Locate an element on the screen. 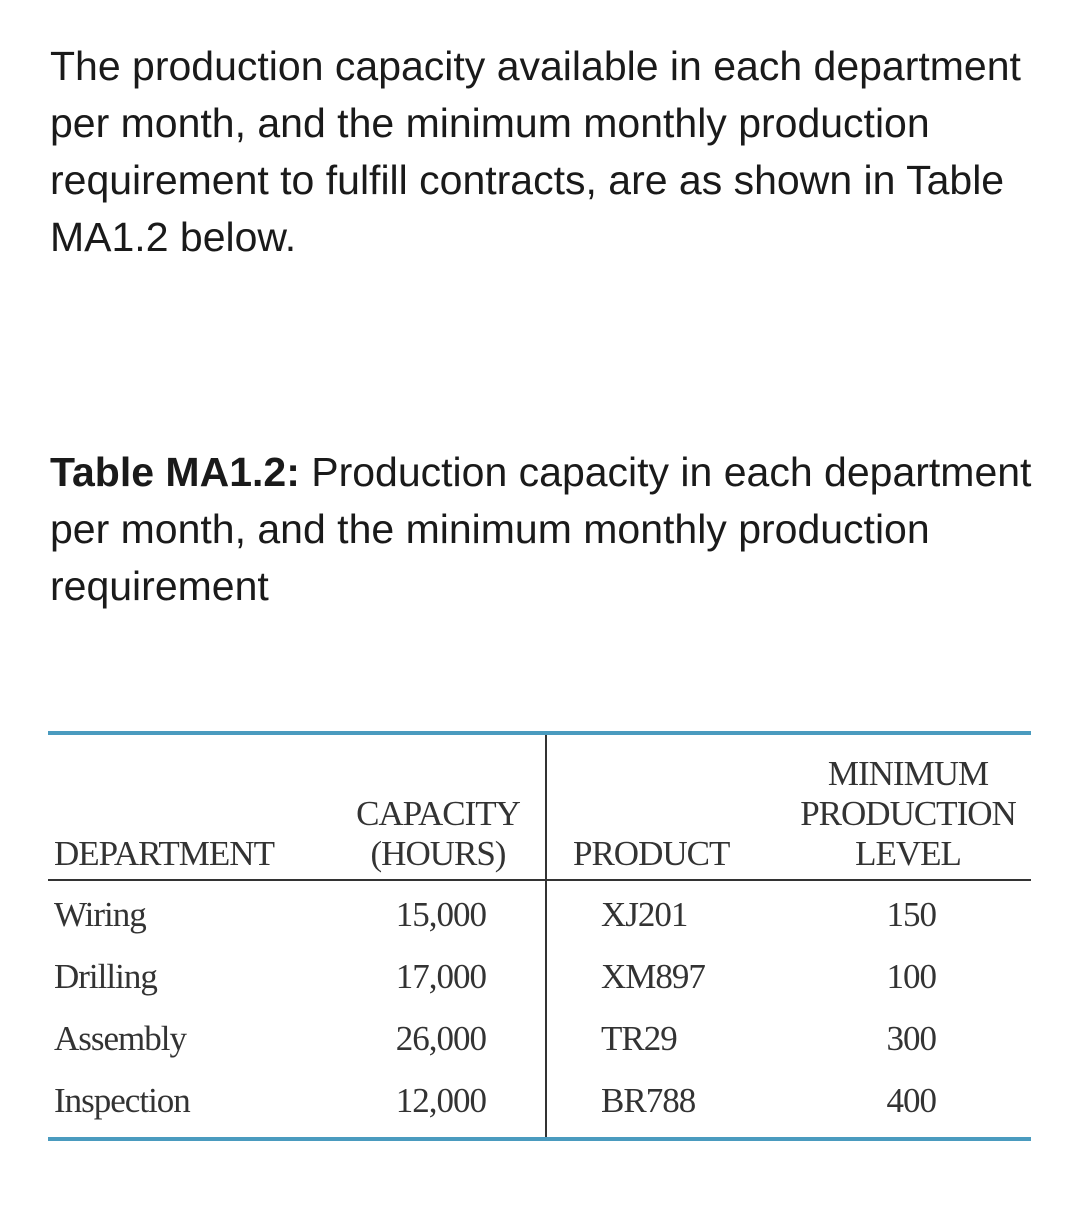 This screenshot has height=1224, width=1080. cell-product: XJ201 is located at coordinates (644, 914).